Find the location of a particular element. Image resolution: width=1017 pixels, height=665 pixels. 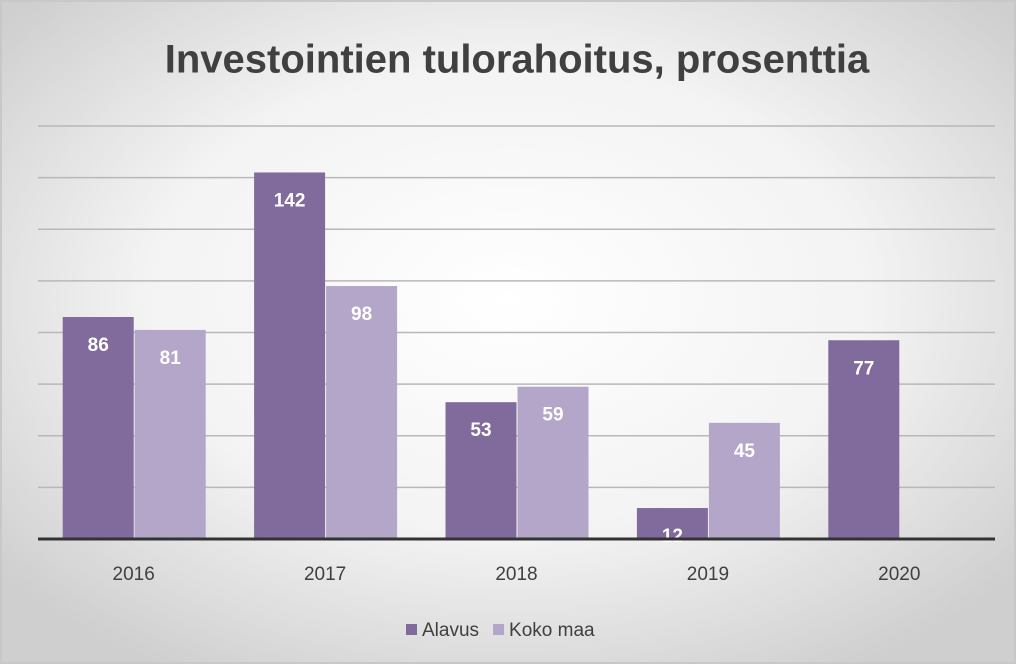

legend-label: Alavus is located at coordinates (450, 630).